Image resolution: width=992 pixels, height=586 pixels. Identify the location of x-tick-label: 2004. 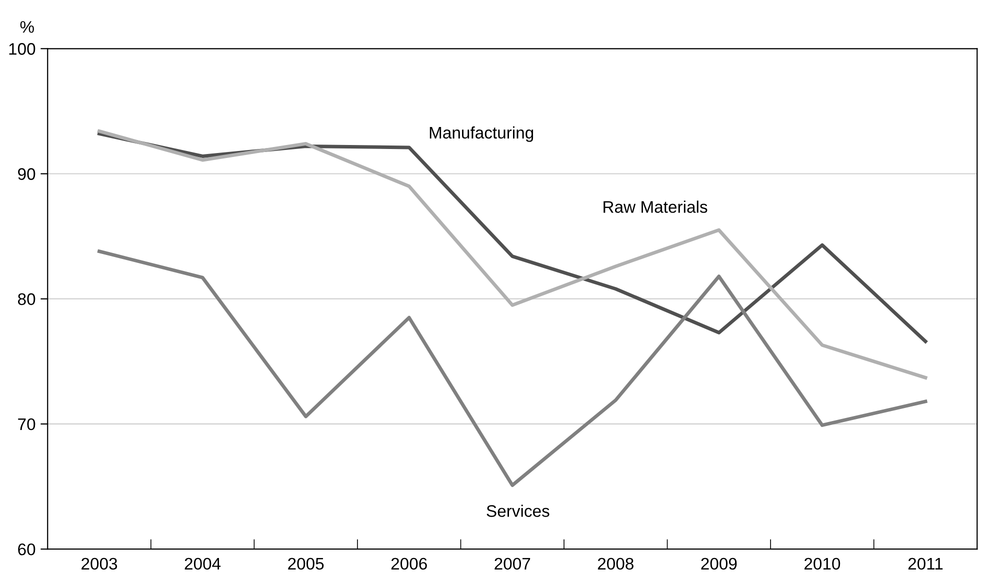
(202, 564).